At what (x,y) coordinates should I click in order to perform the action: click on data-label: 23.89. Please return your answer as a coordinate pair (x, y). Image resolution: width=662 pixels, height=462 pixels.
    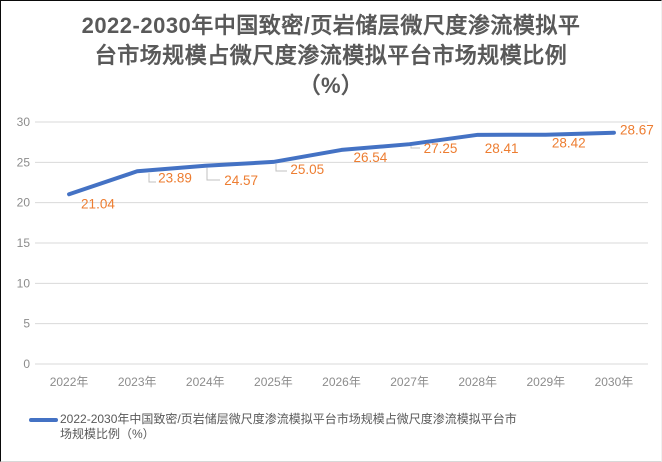
    Looking at the image, I should click on (175, 177).